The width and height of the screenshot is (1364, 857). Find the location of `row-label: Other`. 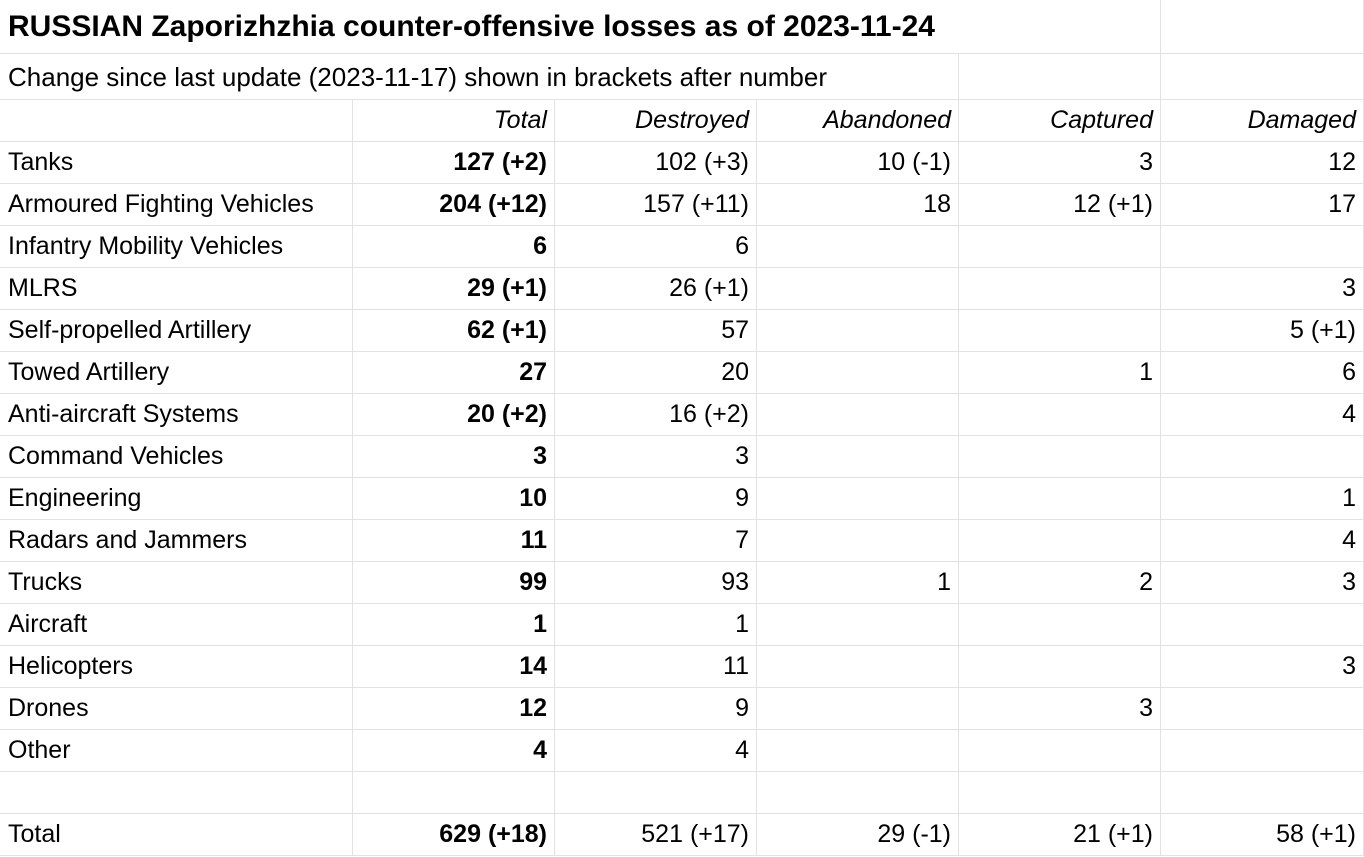

row-label: Other is located at coordinates (176, 751).